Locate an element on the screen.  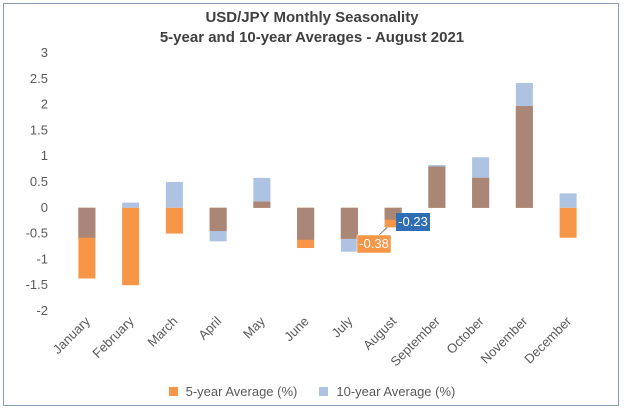
chart-title: USD/JPY Monthly Seasonality is located at coordinates (312, 17).